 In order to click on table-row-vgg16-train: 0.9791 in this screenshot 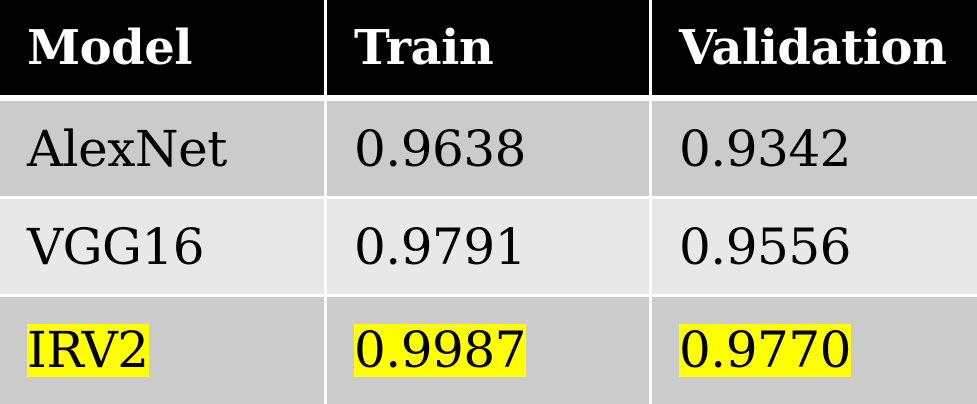, I will do `click(489, 248)`.